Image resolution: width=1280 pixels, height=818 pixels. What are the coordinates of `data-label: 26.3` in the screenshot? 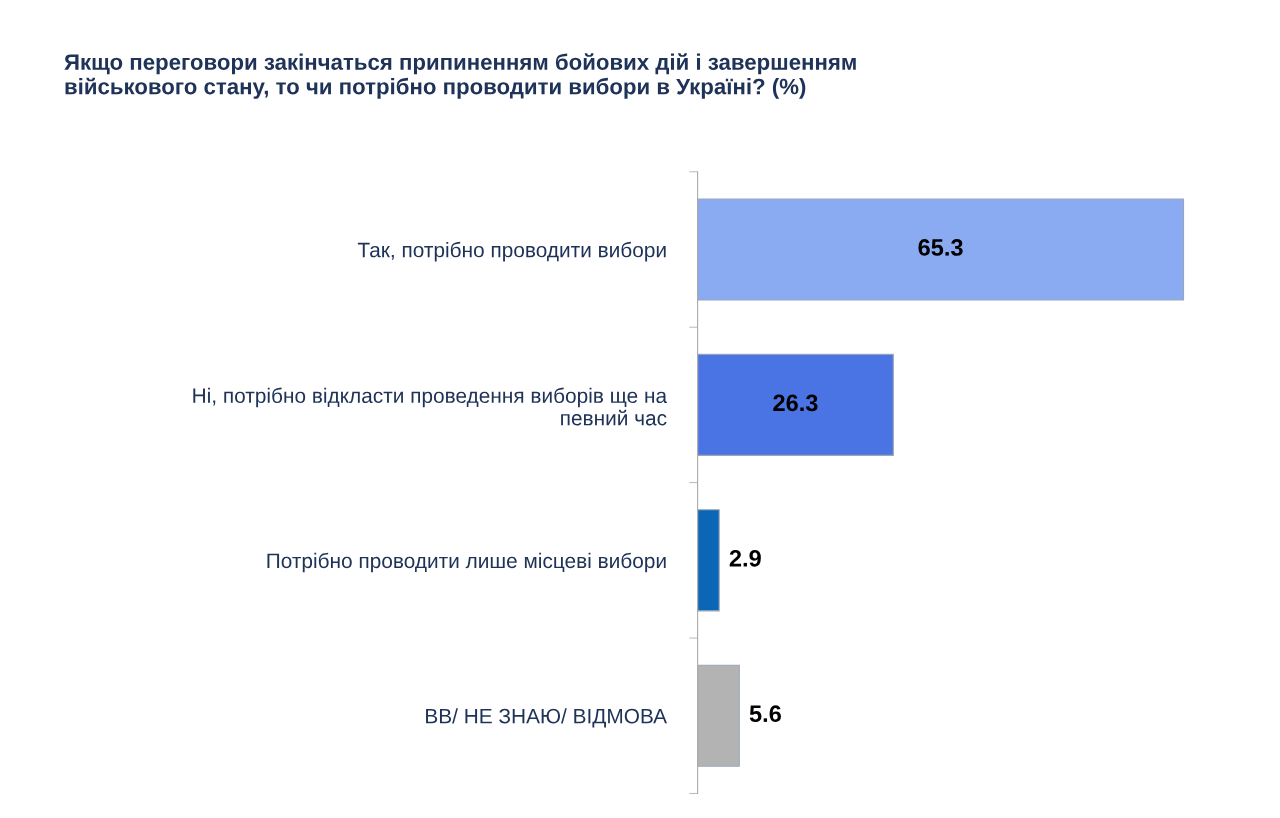 It's located at (795, 403).